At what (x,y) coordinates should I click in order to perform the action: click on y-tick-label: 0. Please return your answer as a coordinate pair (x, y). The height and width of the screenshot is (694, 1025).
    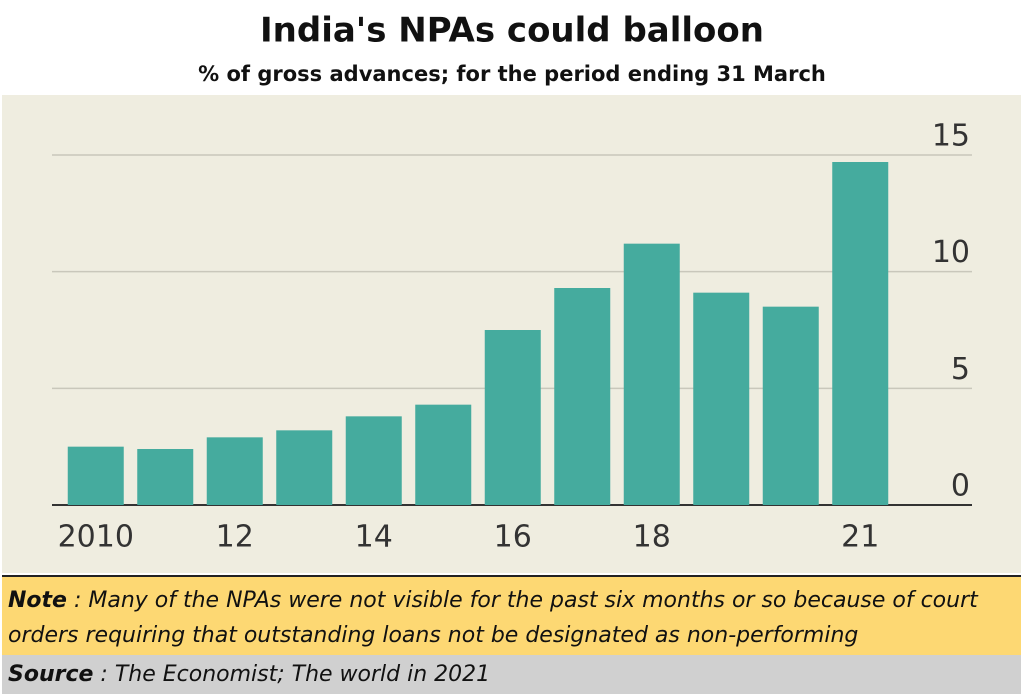
    Looking at the image, I should click on (960, 486).